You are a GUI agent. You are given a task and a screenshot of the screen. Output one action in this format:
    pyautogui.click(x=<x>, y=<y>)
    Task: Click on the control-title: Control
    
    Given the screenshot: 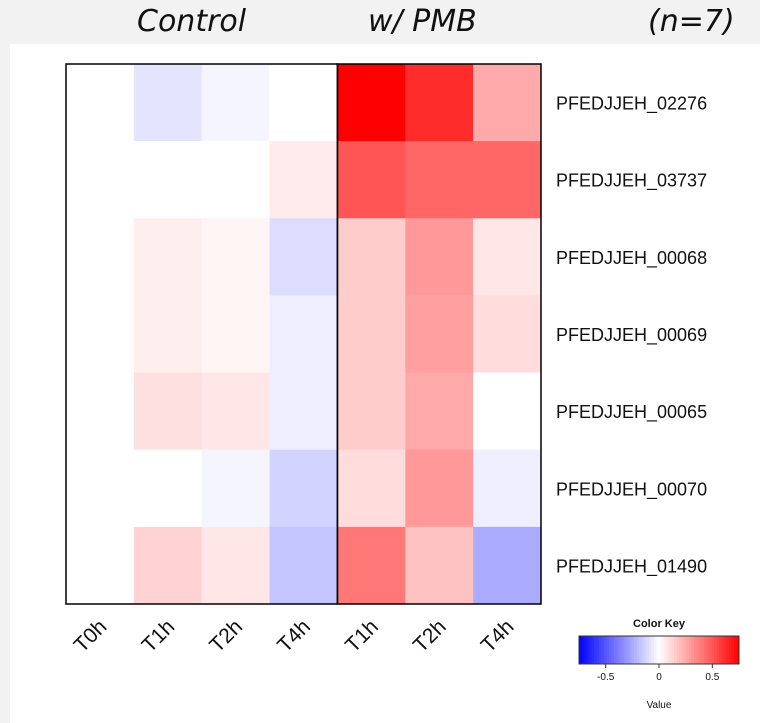 What is the action you would take?
    pyautogui.click(x=192, y=21)
    